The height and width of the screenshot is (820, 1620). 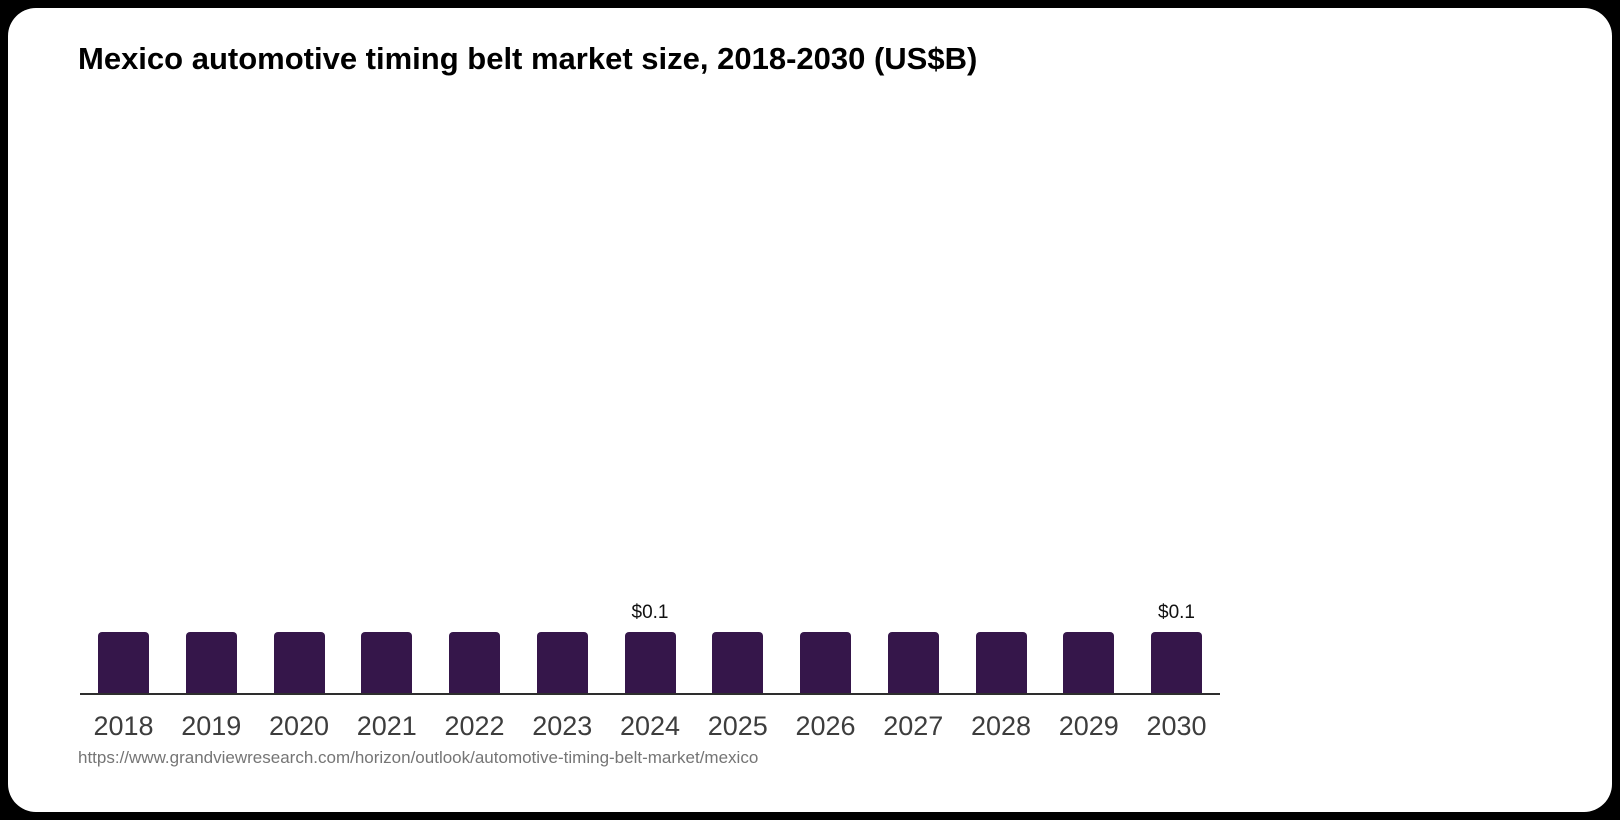 What do you see at coordinates (1001, 726) in the screenshot?
I see `x-axis-tick-label: 2028` at bounding box center [1001, 726].